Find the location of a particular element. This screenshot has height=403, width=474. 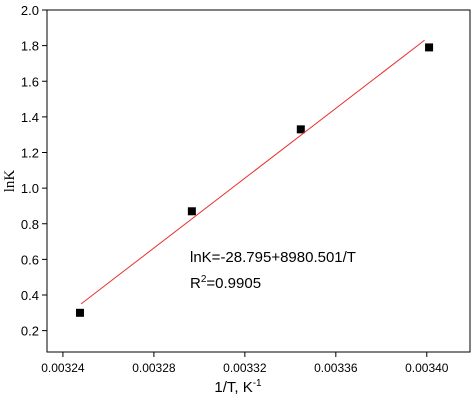

x-tick-label: 0.00328 is located at coordinates (154, 368).